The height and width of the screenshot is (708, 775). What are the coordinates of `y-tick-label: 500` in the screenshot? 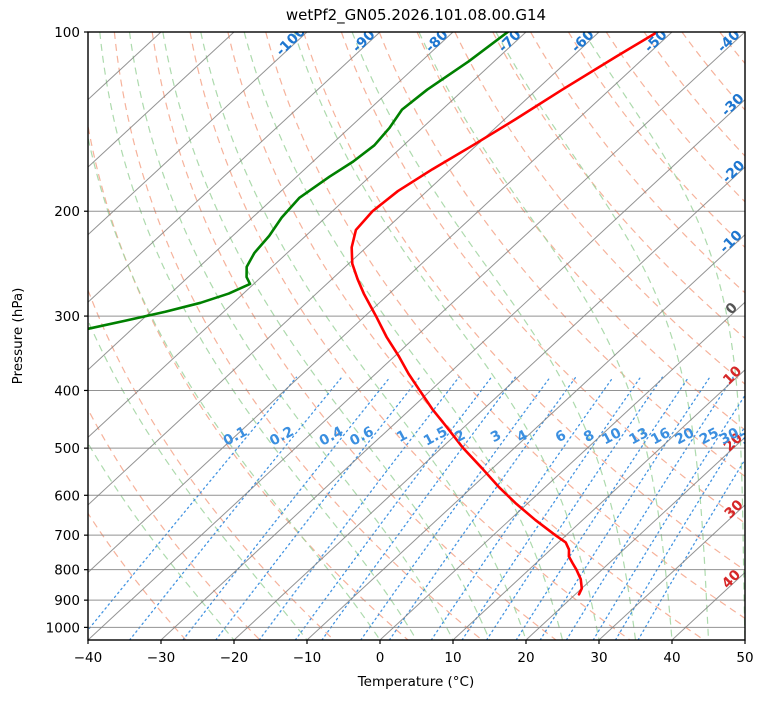 It's located at (67, 449).